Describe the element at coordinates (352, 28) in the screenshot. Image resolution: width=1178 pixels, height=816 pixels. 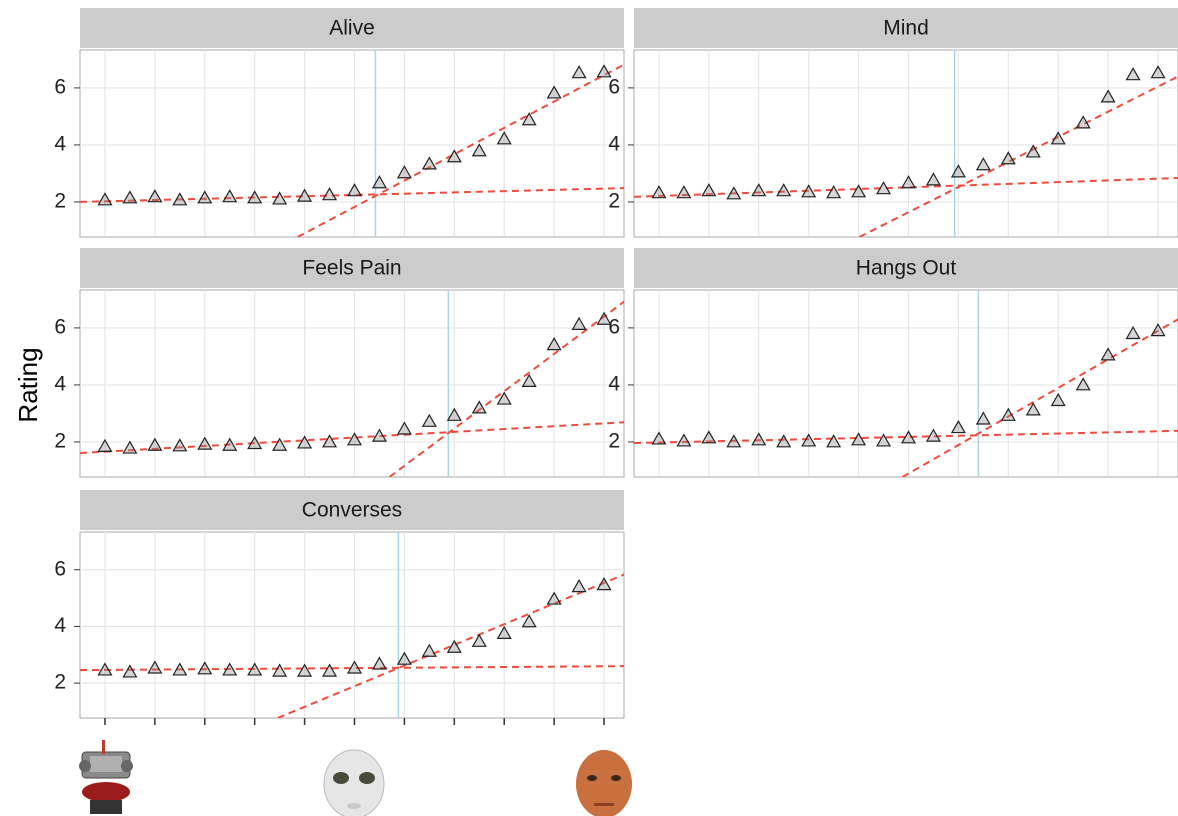
I see `strip-title: Alive` at that location.